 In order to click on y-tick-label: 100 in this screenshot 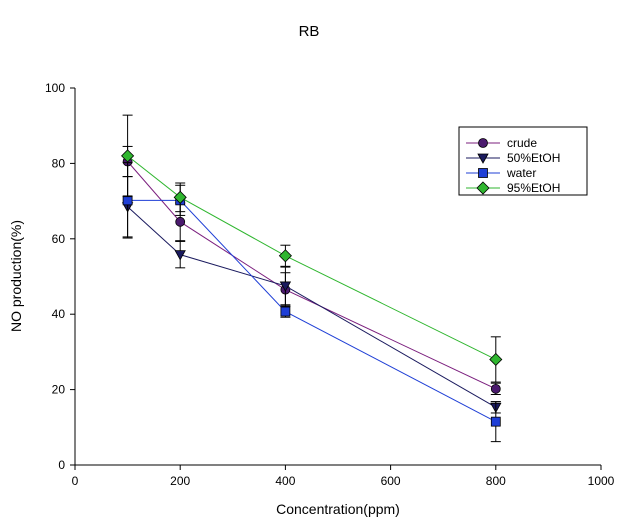, I will do `click(55, 88)`.